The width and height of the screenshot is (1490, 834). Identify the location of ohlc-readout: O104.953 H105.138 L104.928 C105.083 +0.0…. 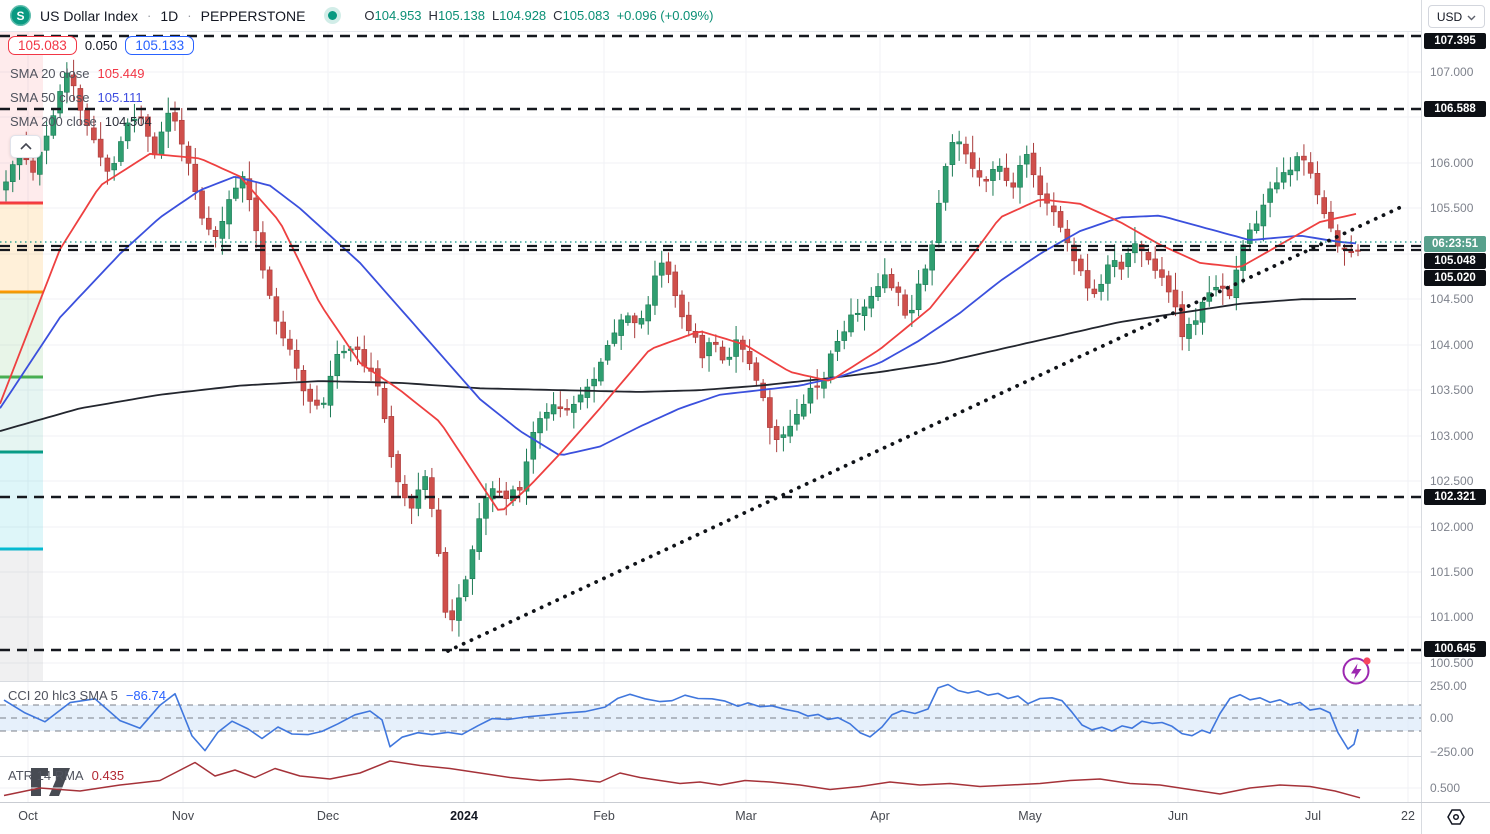
(539, 15).